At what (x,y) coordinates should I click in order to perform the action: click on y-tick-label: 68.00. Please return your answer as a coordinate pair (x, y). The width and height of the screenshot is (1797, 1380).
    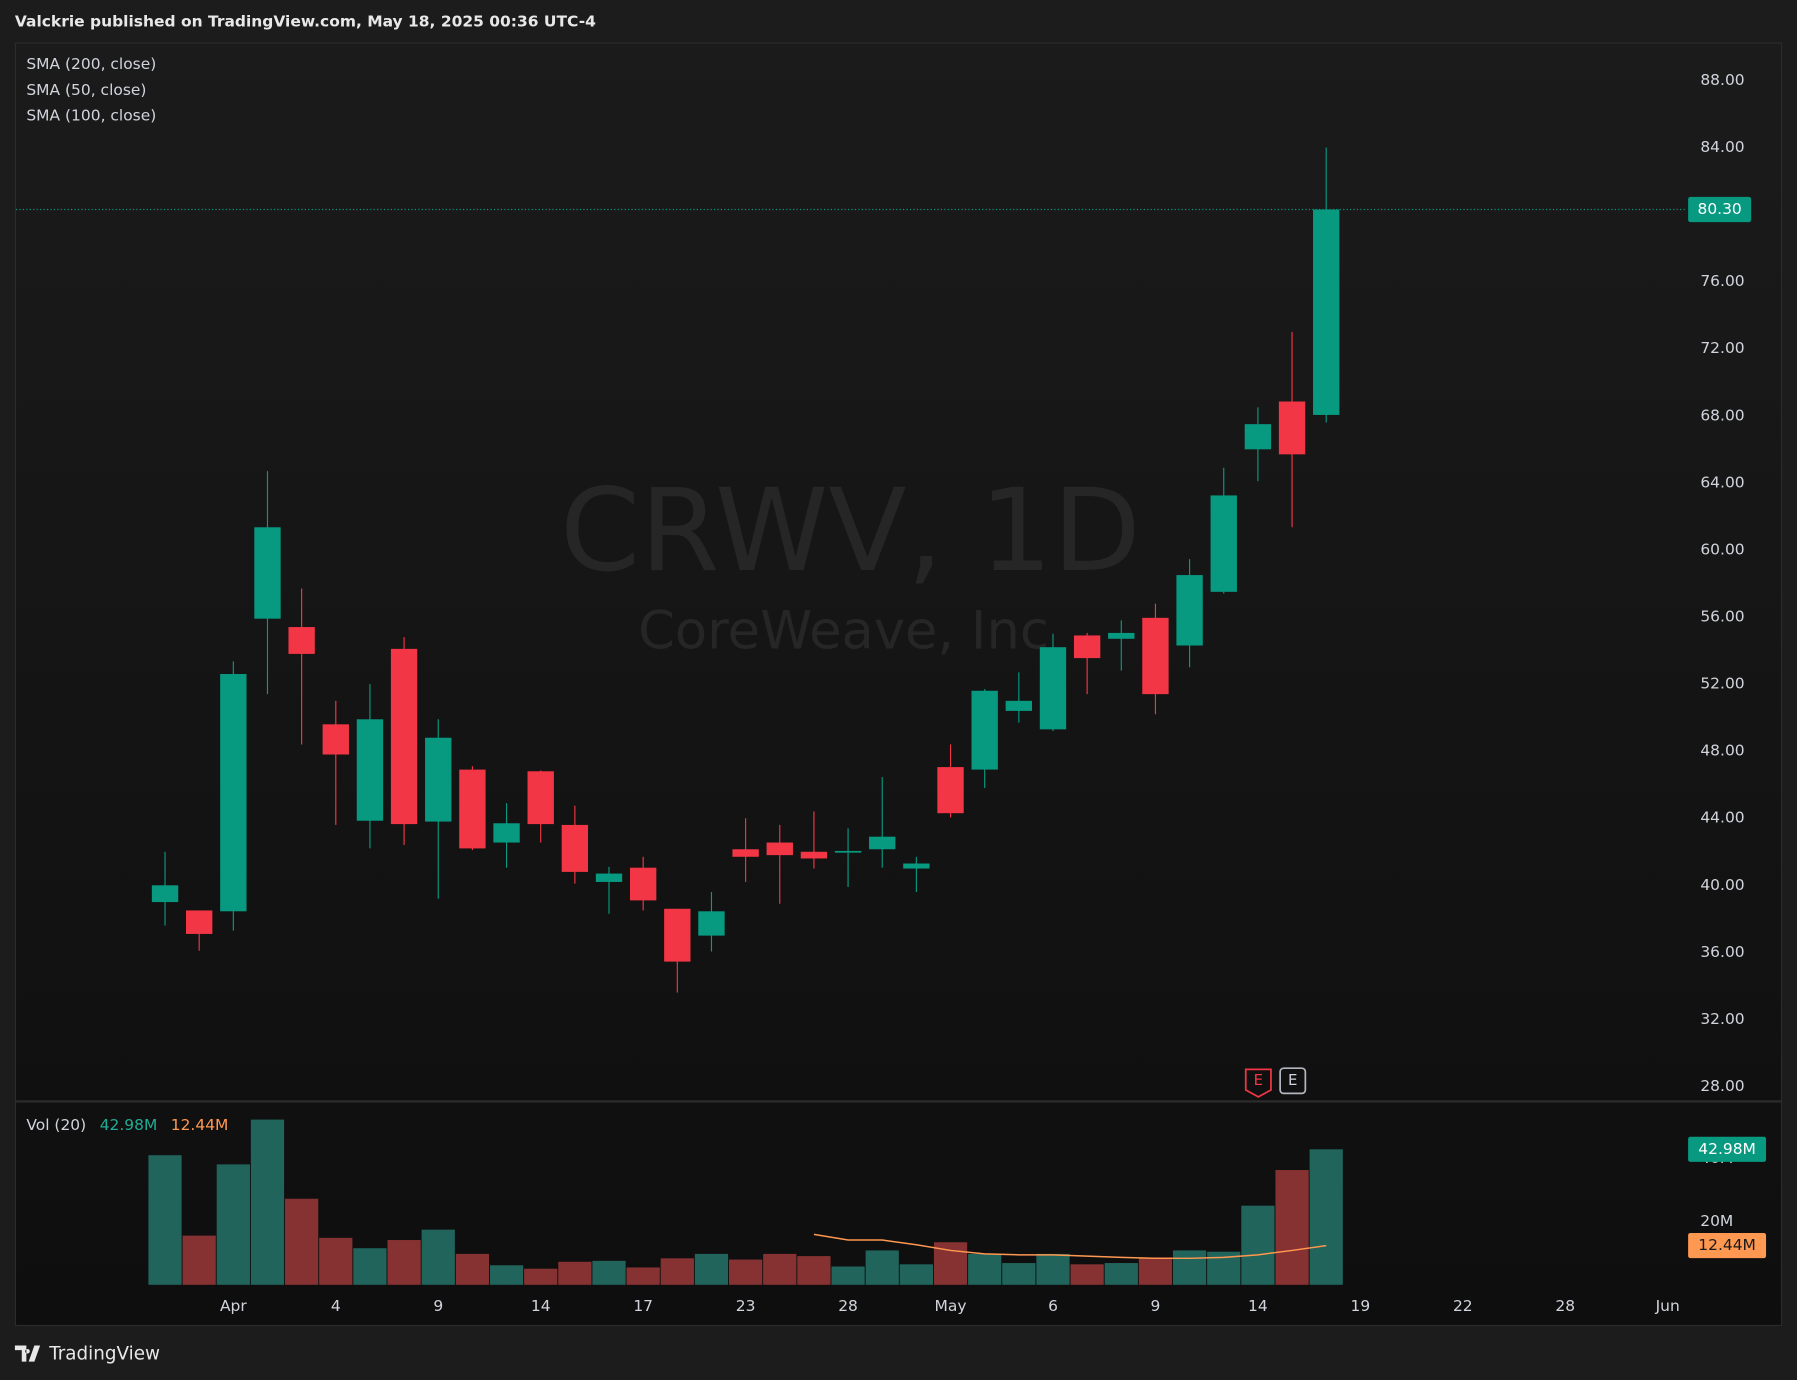
    Looking at the image, I should click on (1722, 415).